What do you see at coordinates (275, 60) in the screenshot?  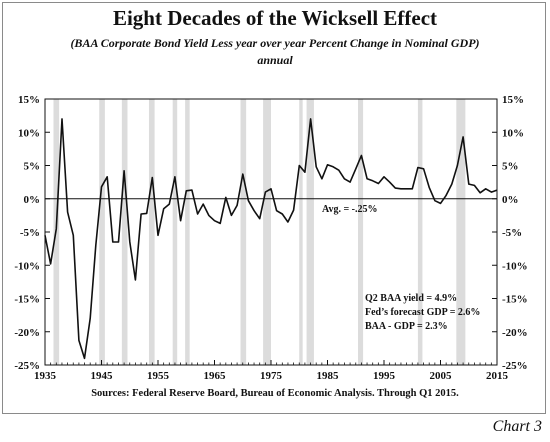 I see `chart-subtitle-frequency: annual` at bounding box center [275, 60].